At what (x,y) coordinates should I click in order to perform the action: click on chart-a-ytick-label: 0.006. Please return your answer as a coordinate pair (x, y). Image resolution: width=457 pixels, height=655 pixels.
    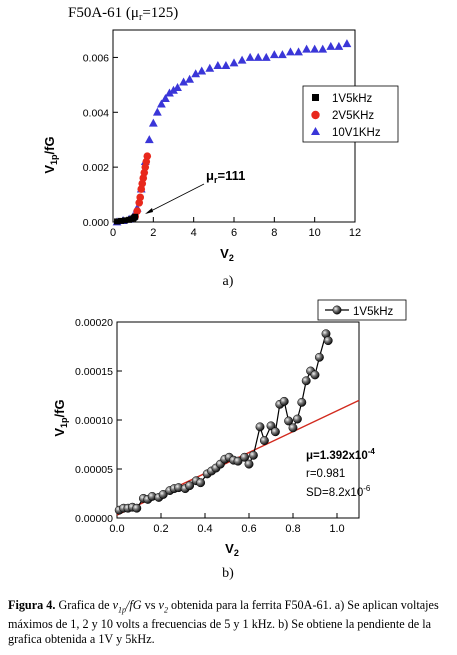
    Looking at the image, I should click on (96, 58).